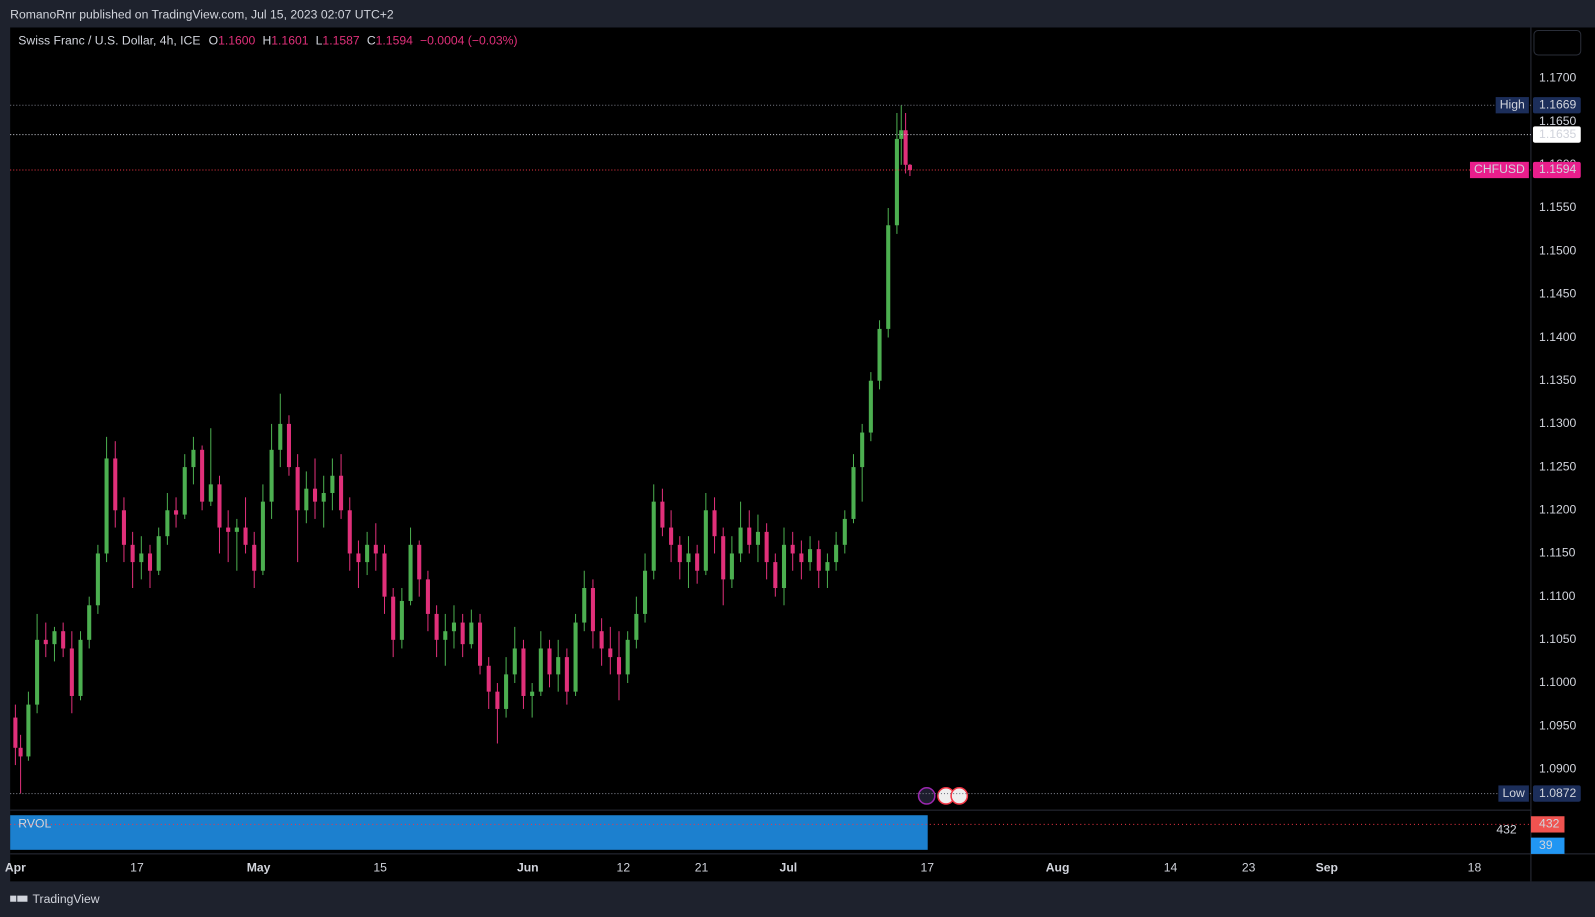 The width and height of the screenshot is (1595, 917). I want to click on price-line-name: High, so click(1512, 104).